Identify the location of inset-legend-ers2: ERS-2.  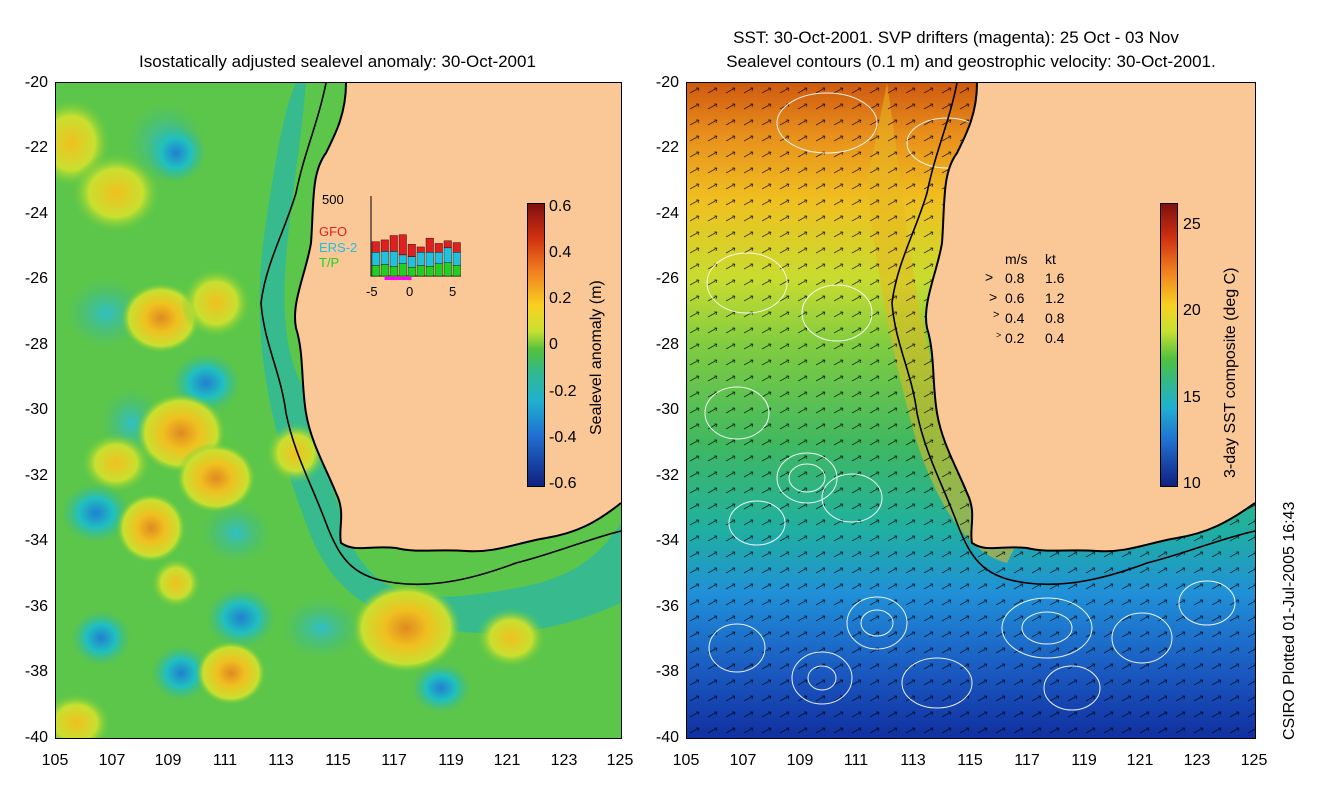
(338, 247).